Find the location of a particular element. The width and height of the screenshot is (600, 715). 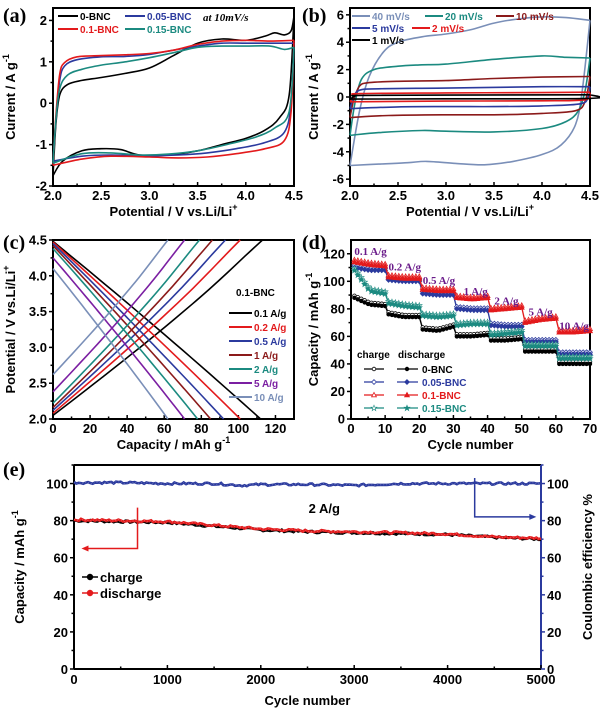

y-right-tick-label: 60 is located at coordinates (554, 558).